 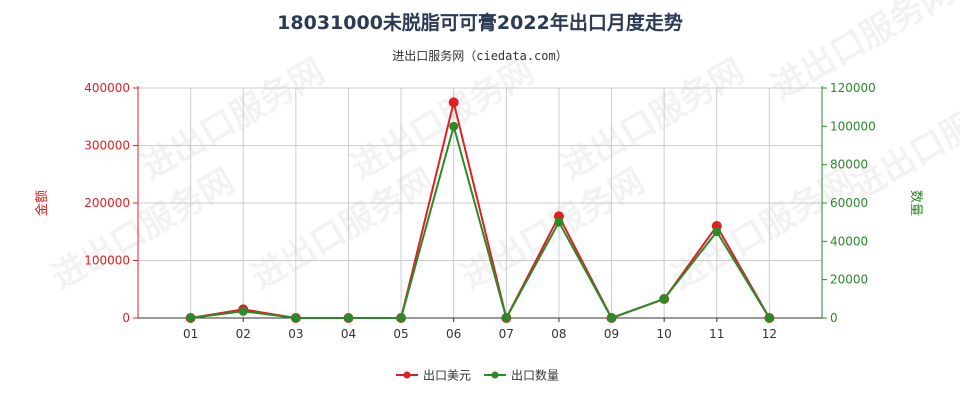 I want to click on chart-title: 18031000未脱脂可可膏2022年出口月度走势, so click(x=480, y=23).